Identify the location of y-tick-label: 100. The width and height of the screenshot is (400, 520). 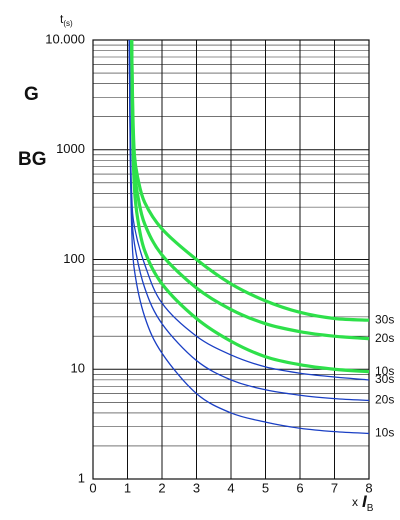
(74, 258).